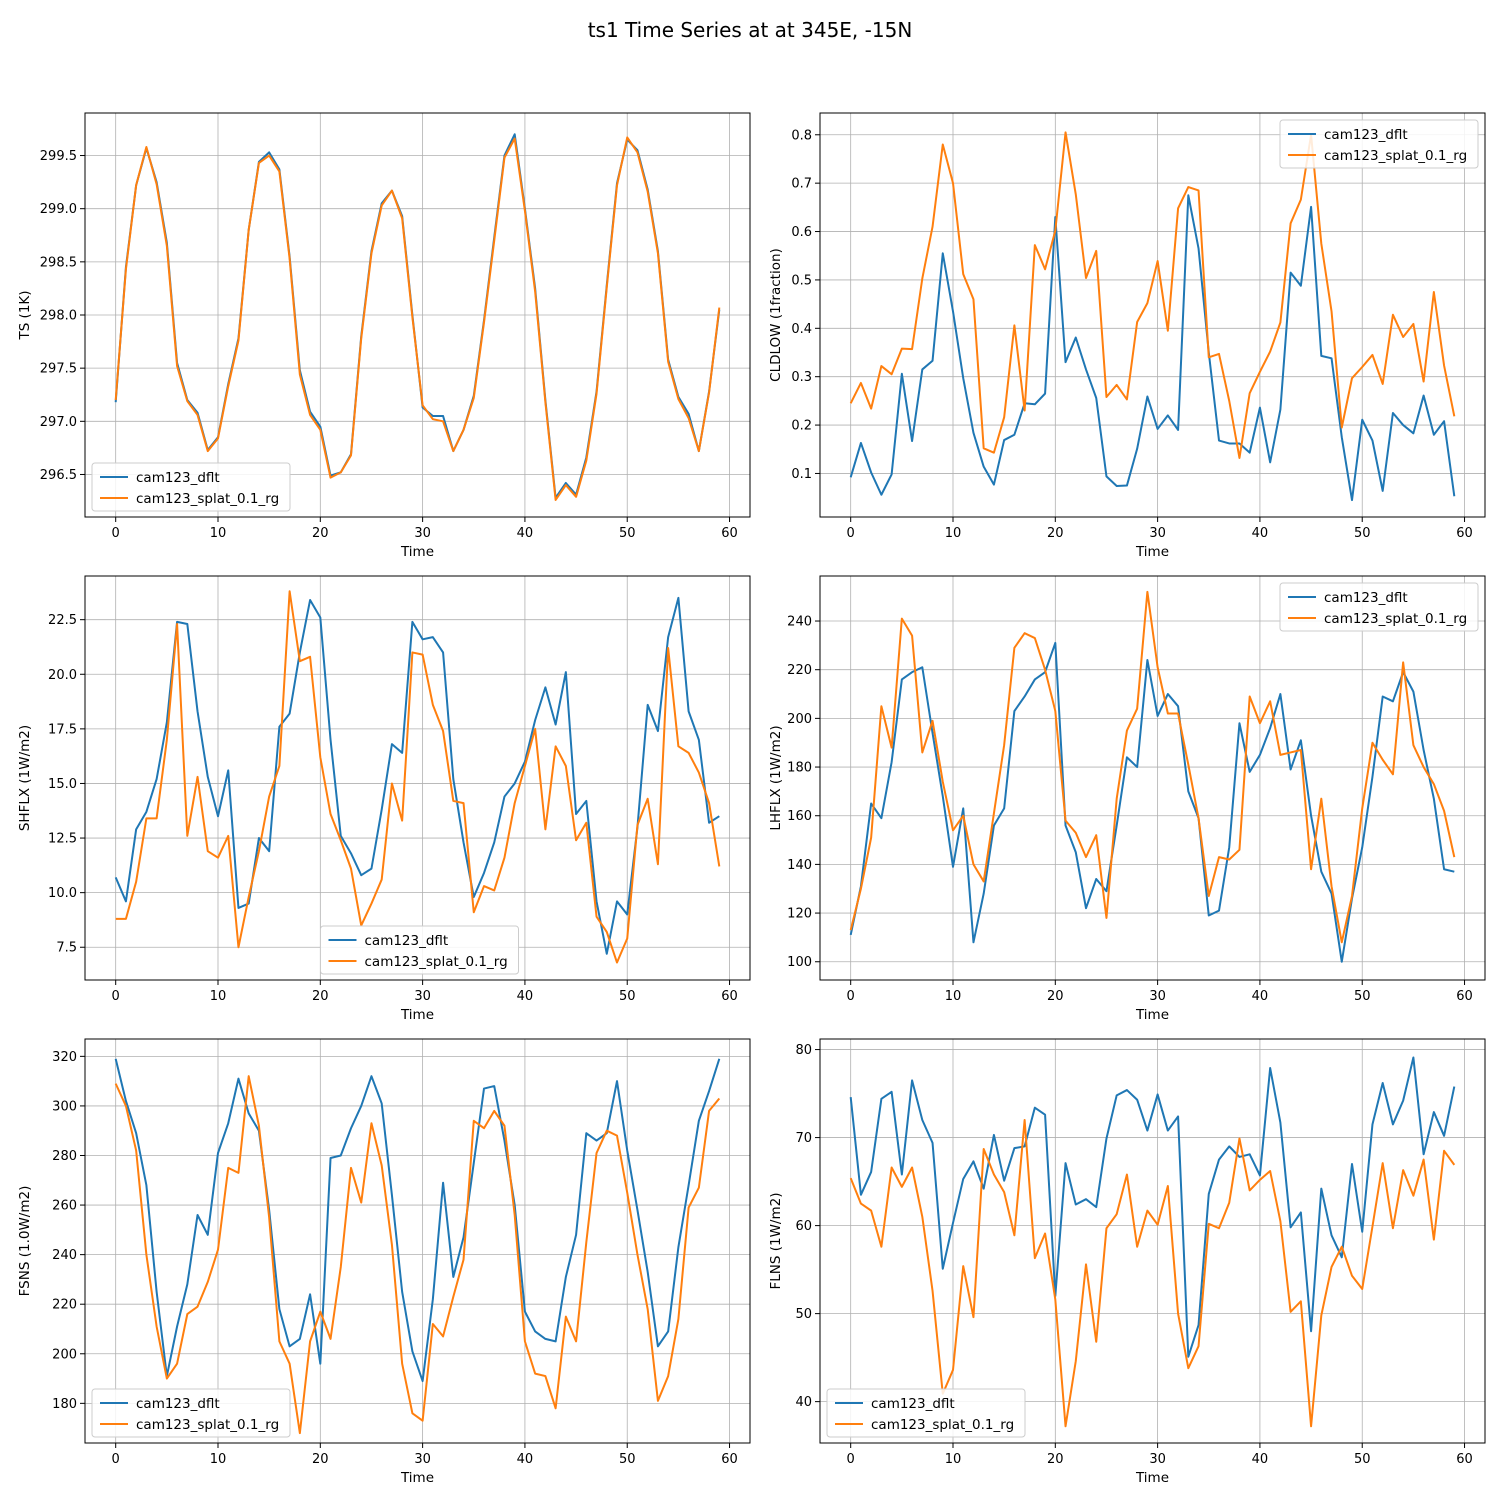 This screenshot has height=1500, width=1500. Describe the element at coordinates (62, 675) in the screenshot. I see `y-tick-label: 20.0` at that location.